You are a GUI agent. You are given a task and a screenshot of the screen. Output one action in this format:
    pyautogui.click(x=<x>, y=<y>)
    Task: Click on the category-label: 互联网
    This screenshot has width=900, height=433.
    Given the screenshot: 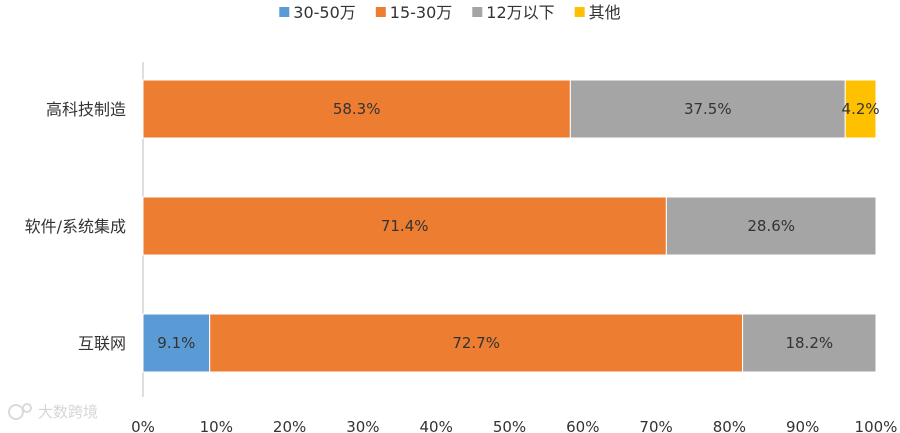 What is the action you would take?
    pyautogui.click(x=102, y=343)
    